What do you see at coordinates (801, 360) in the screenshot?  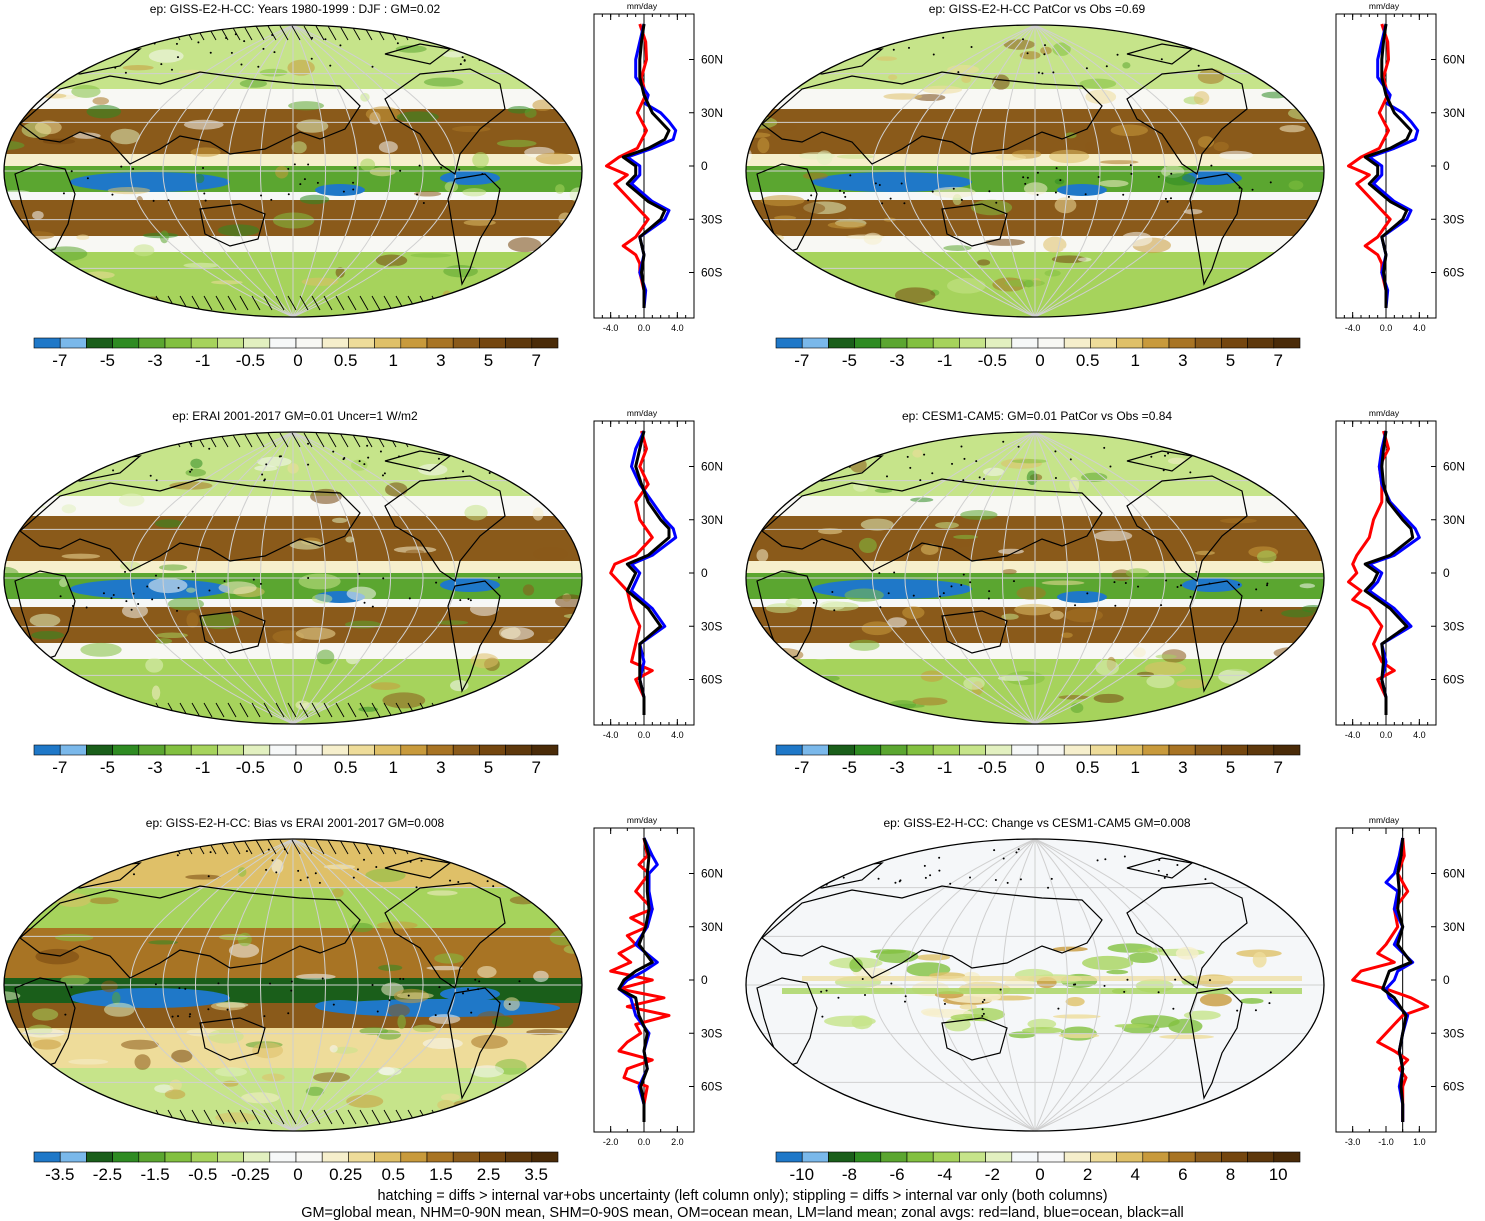 I see `colorbar-label: -7` at bounding box center [801, 360].